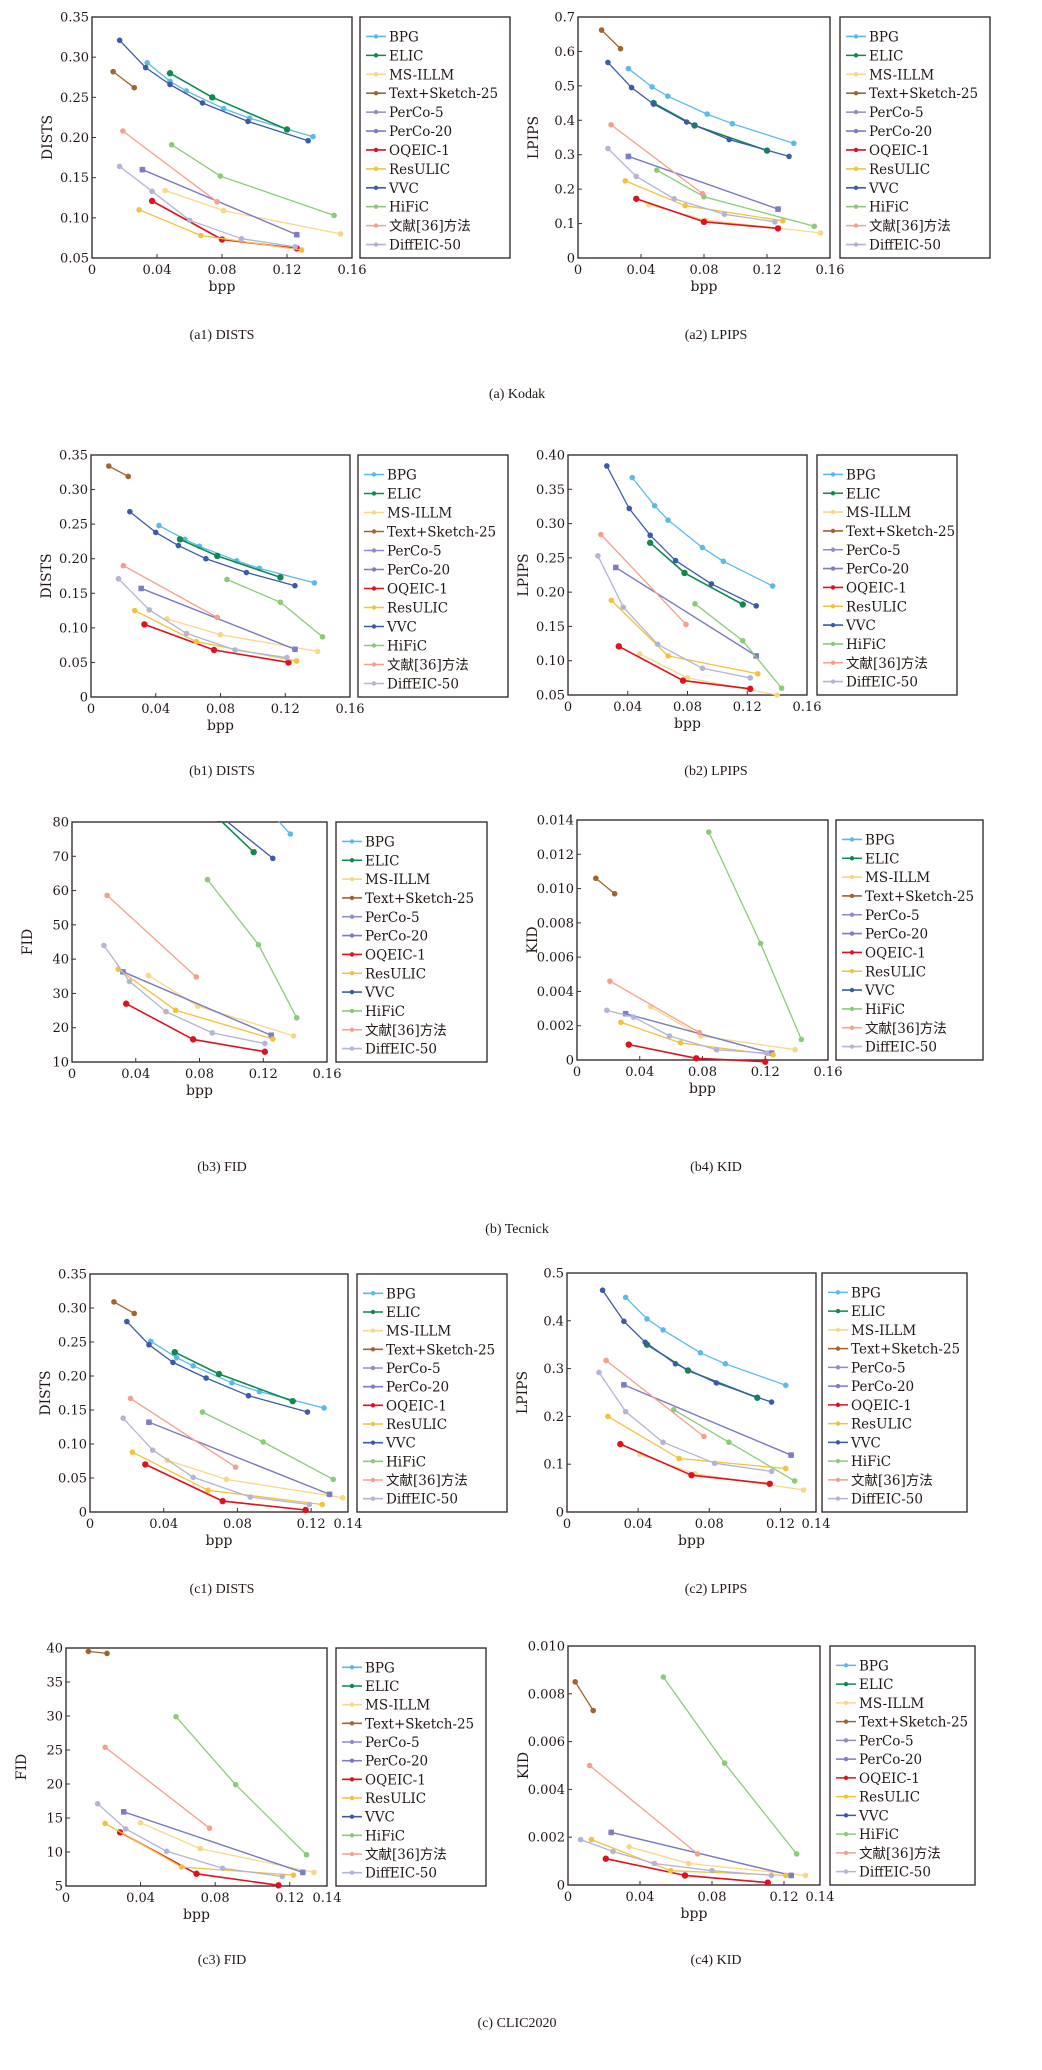 The height and width of the screenshot is (2070, 1042). I want to click on legend-label: Text+Sketch-25, so click(905, 1350).